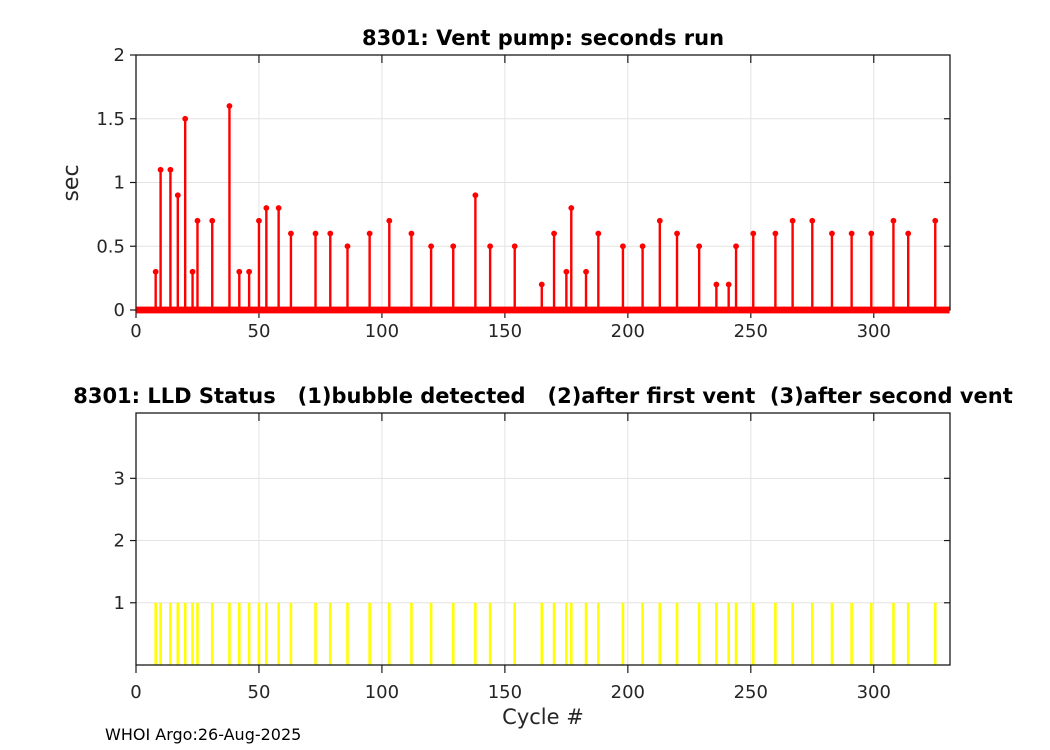  Describe the element at coordinates (259, 331) in the screenshot. I see `x-tick-label: 50` at that location.